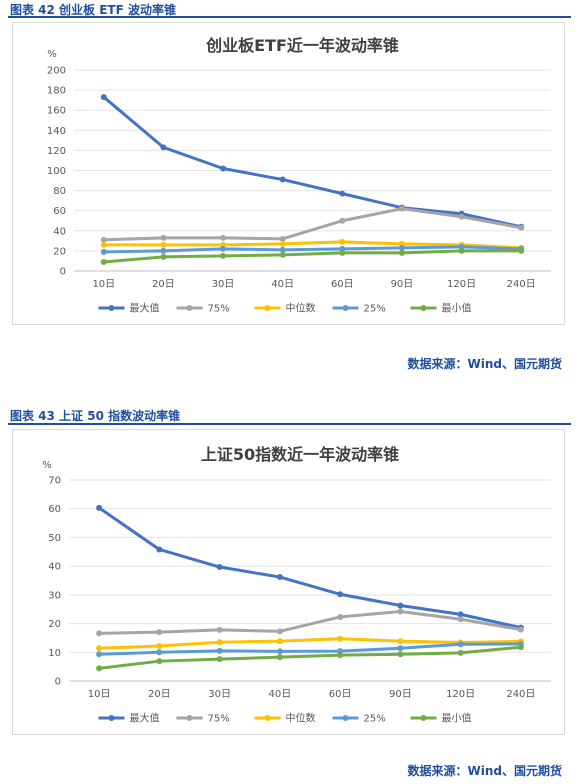 The height and width of the screenshot is (784, 580). What do you see at coordinates (285, 308) in the screenshot?
I see `legend-item: 中位数` at bounding box center [285, 308].